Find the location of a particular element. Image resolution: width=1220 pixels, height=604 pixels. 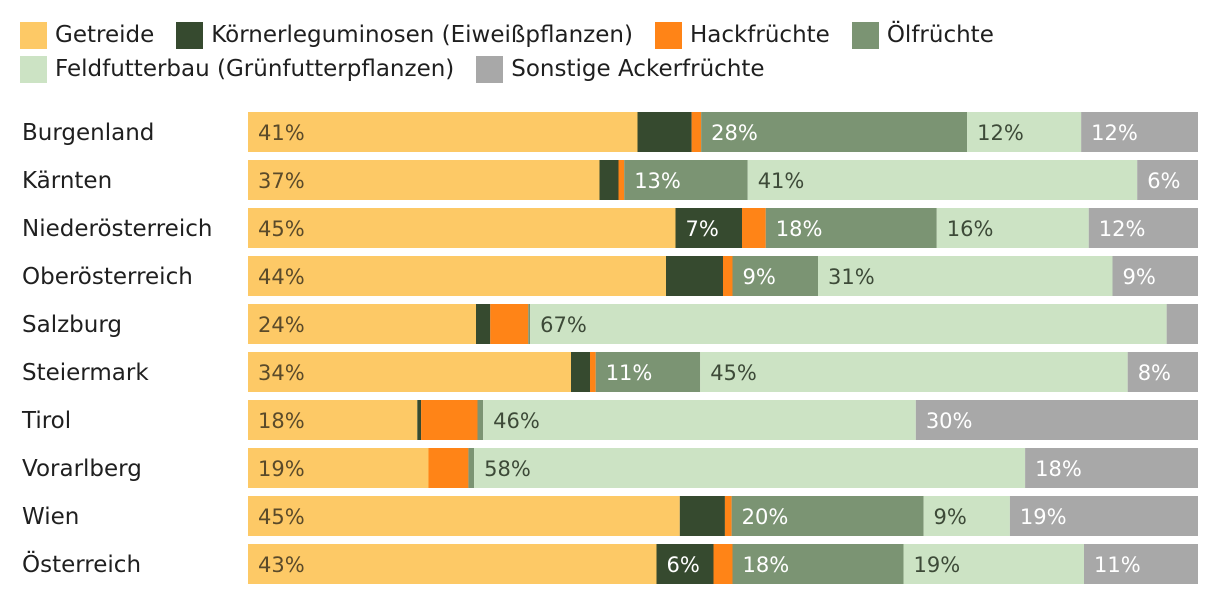

data-label: 16% is located at coordinates (970, 229).